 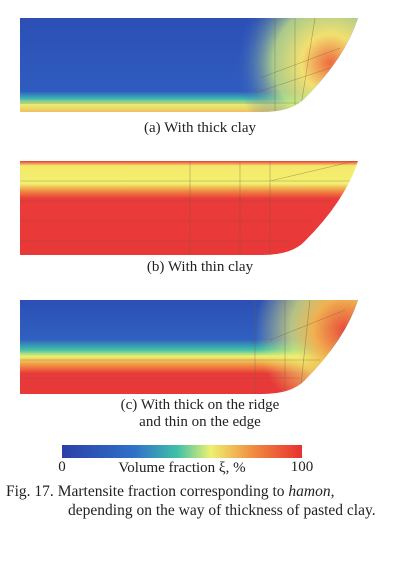 What do you see at coordinates (200, 422) in the screenshot?
I see `panel-caption: and thin on the edge` at bounding box center [200, 422].